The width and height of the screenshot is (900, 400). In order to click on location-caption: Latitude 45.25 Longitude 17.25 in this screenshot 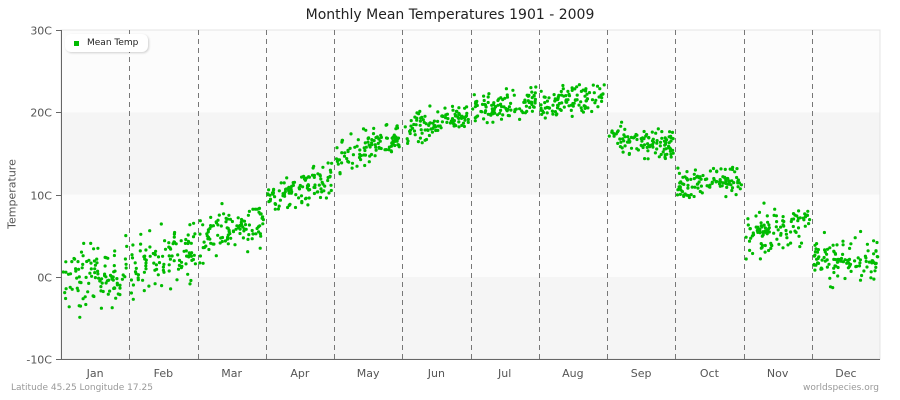, I will do `click(82, 388)`.